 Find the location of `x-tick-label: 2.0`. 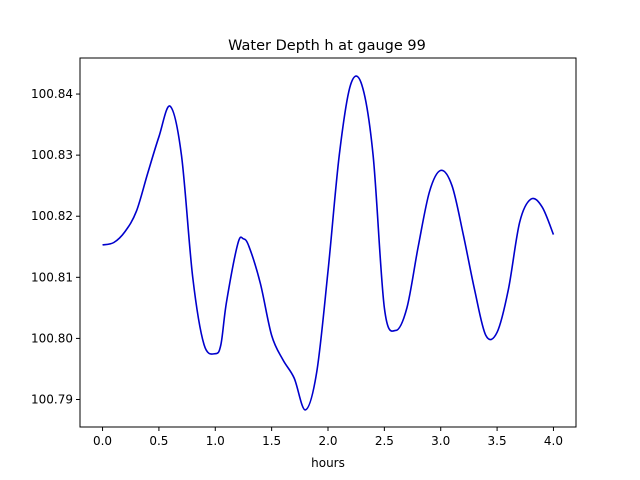

x-tick-label: 2.0 is located at coordinates (327, 441).